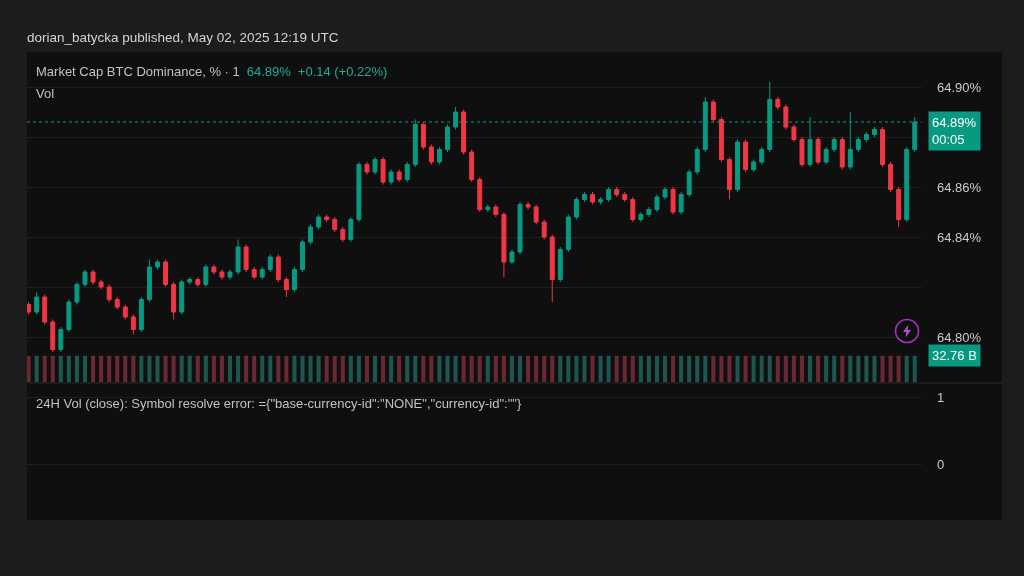  Describe the element at coordinates (954, 131) in the screenshot. I see `ref-line-label: 64.89% 00:05` at that location.